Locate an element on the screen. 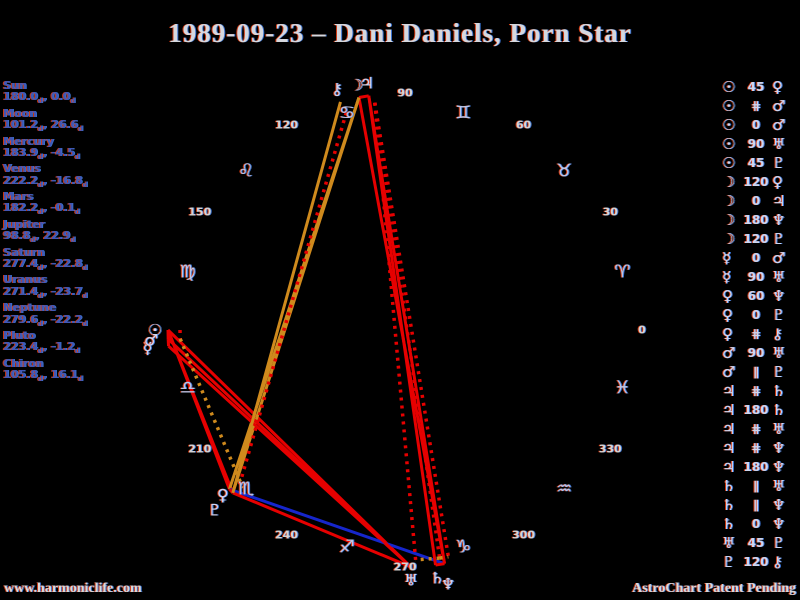 The image size is (800, 600). degree-label-30: 30 is located at coordinates (610, 211).